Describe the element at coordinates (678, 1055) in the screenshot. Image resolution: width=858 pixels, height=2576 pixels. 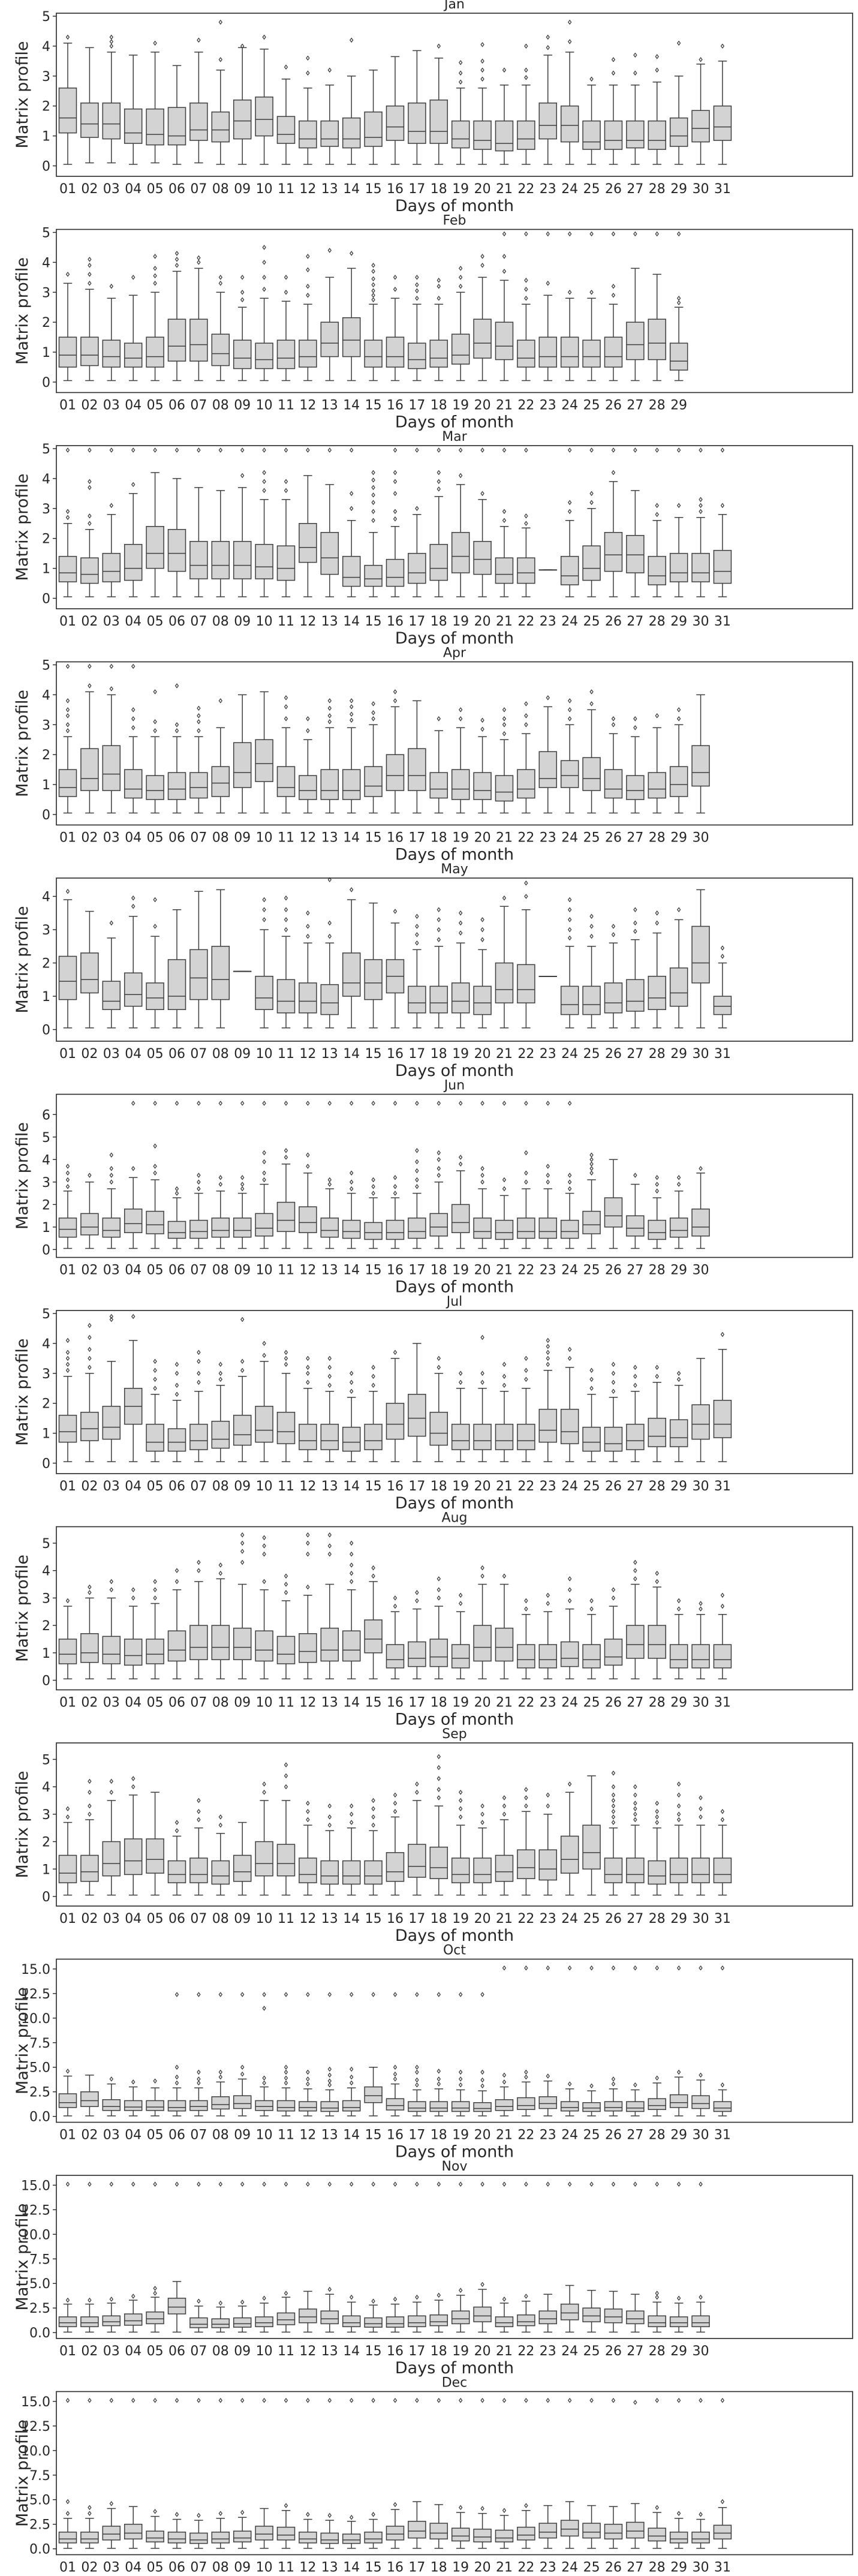
I see `x-tick-label: 29` at that location.